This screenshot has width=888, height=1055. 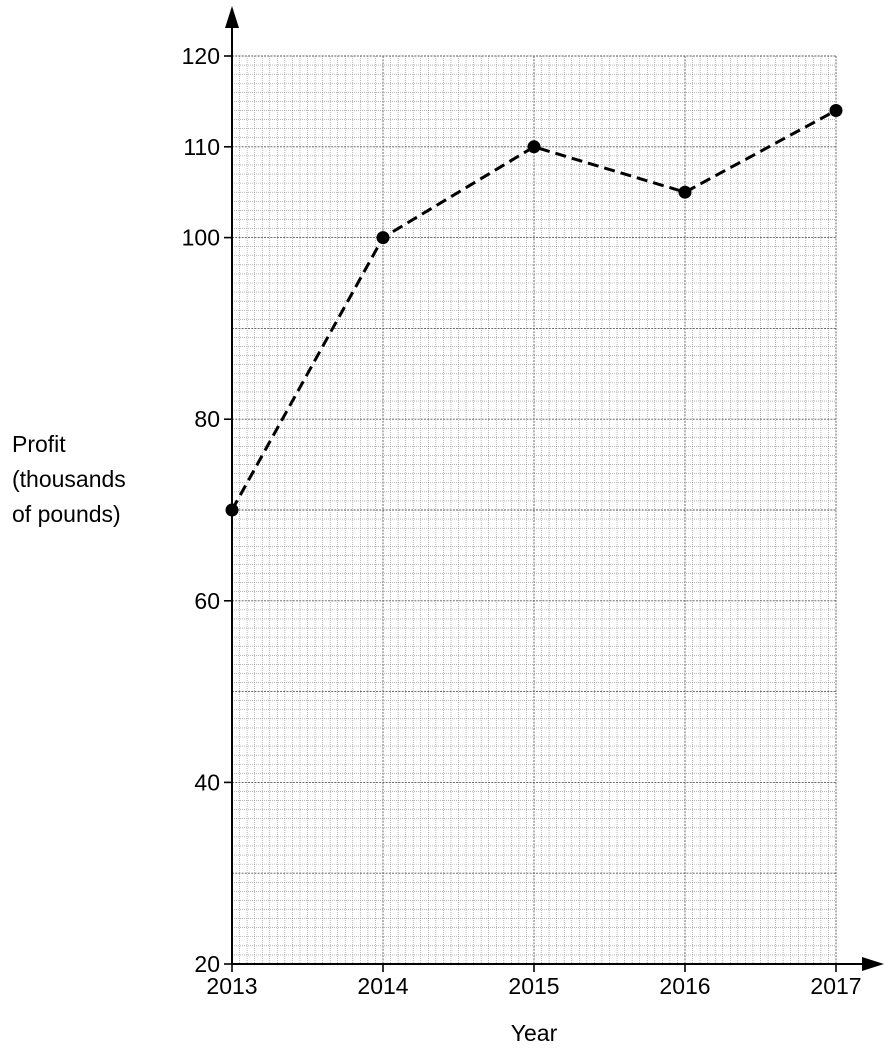 What do you see at coordinates (534, 1033) in the screenshot?
I see `x-axis-label: Year` at bounding box center [534, 1033].